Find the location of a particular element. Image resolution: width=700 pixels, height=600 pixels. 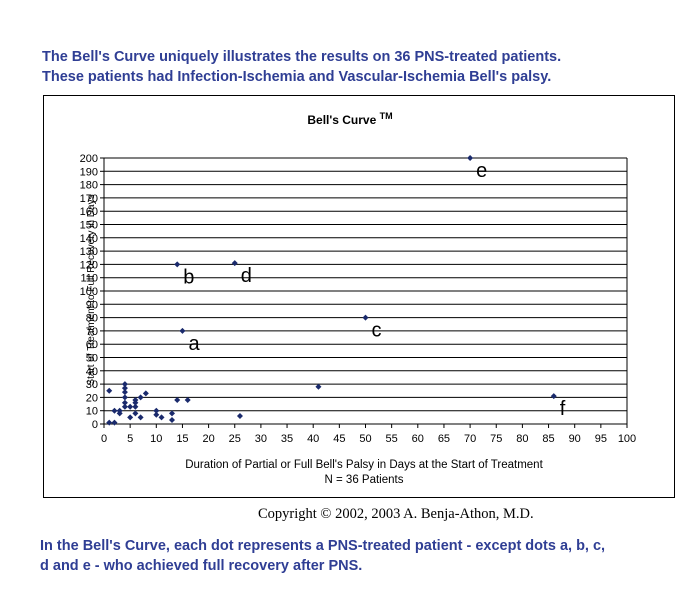

x-tick-label-80: 80 is located at coordinates (522, 439).